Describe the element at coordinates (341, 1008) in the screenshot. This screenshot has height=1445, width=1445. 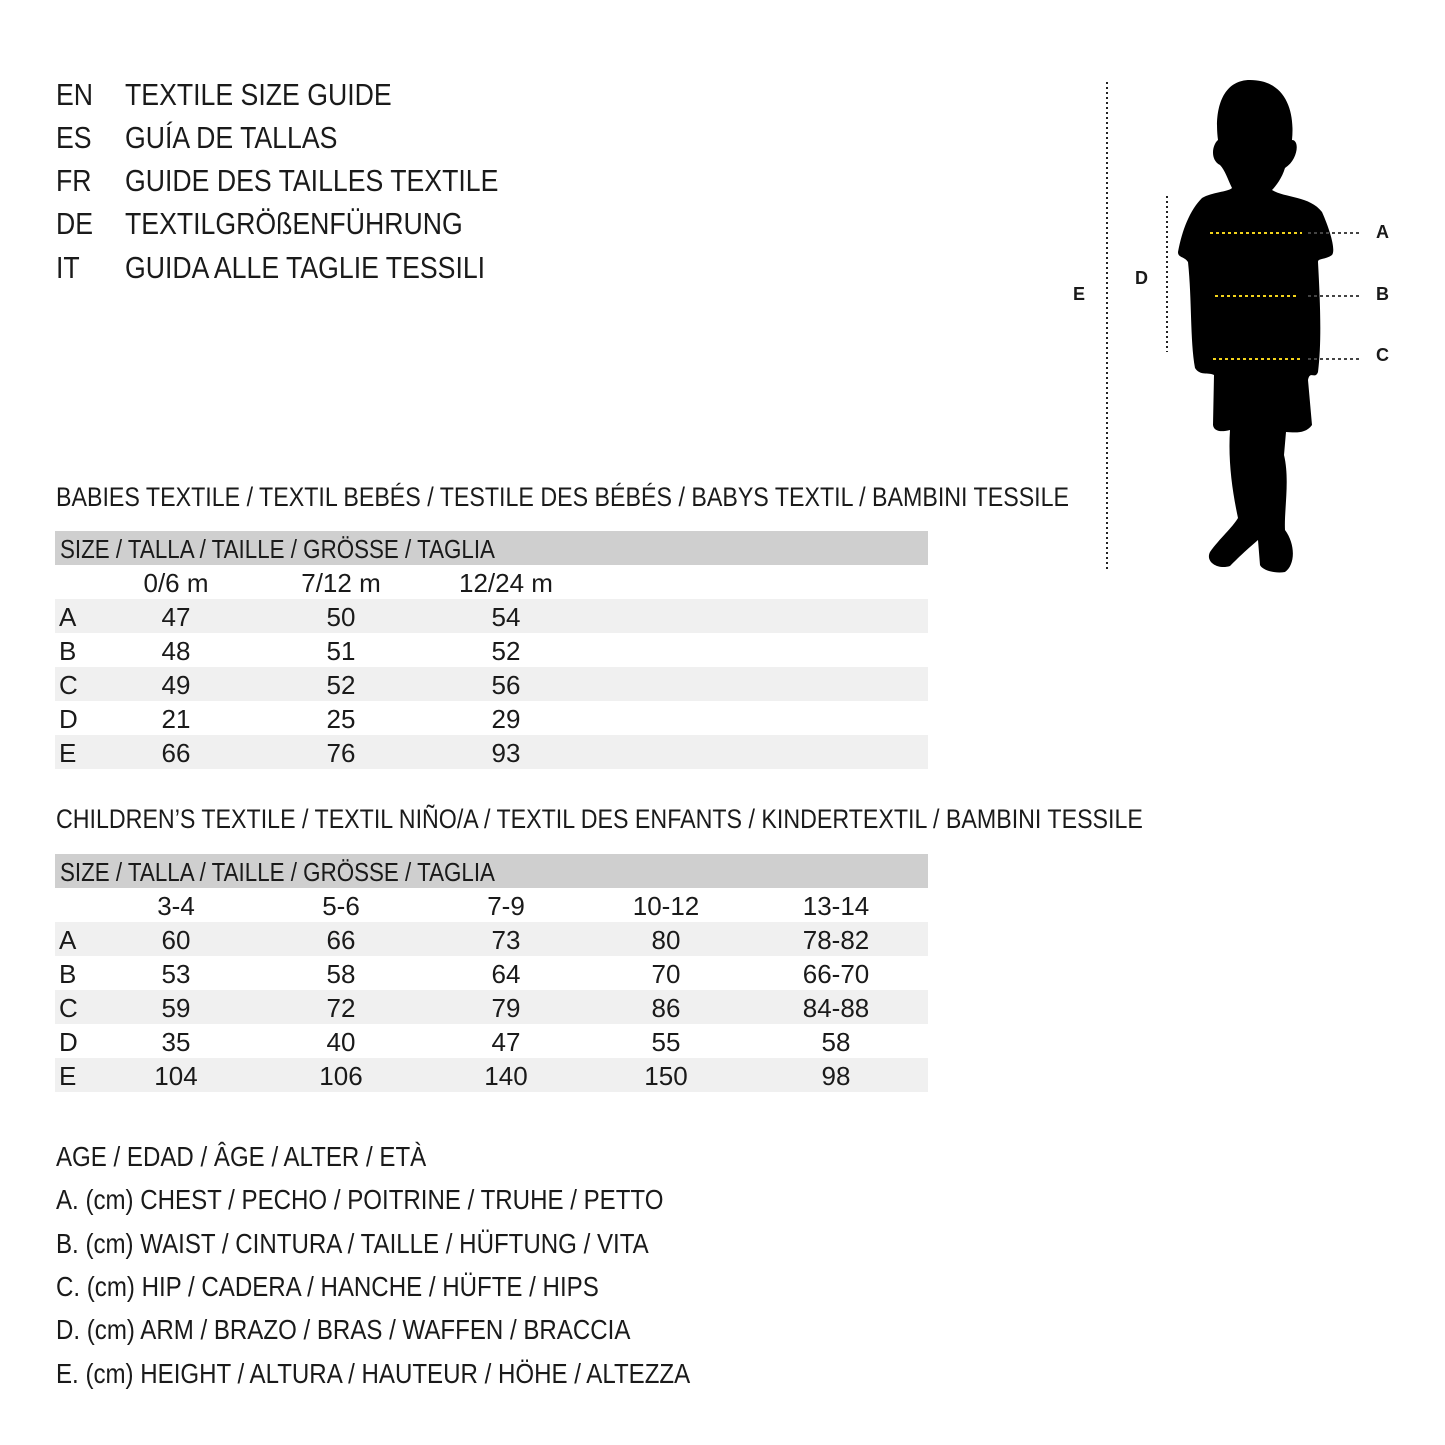
I see `table-cell: 72` at that location.